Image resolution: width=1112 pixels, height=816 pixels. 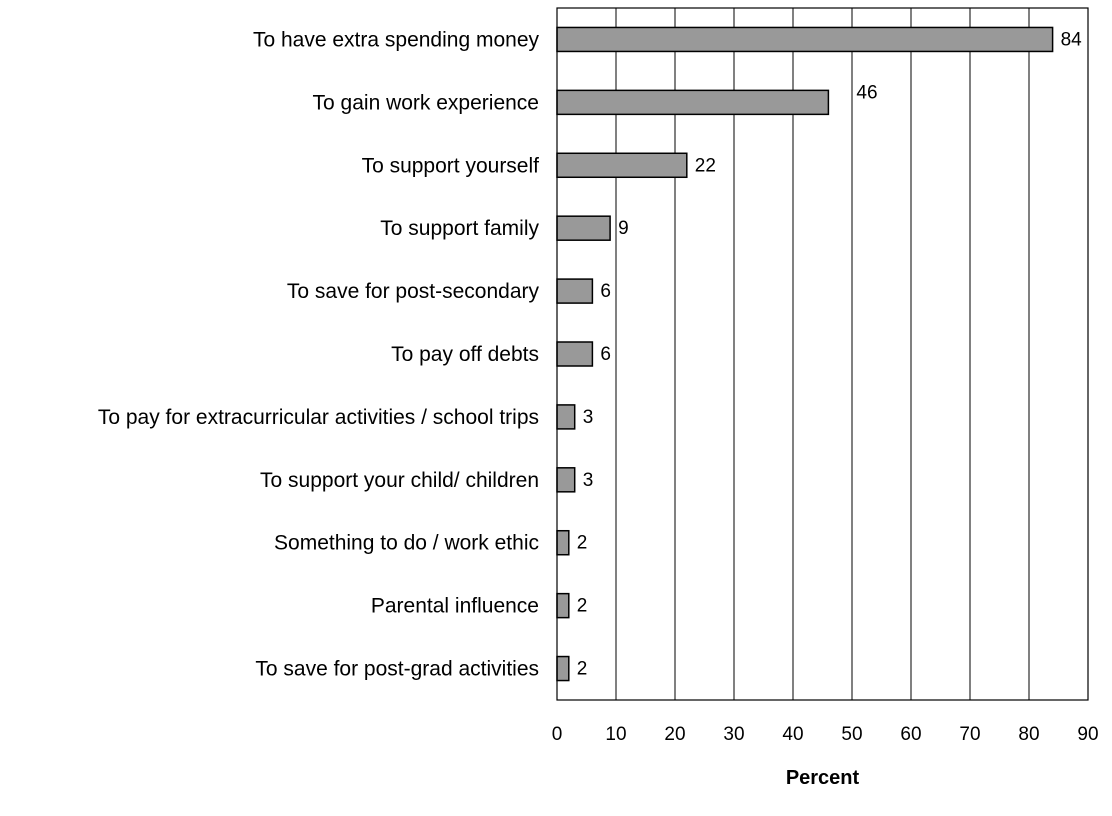 What do you see at coordinates (399, 480) in the screenshot?
I see `category-label: To support your child/ children` at bounding box center [399, 480].